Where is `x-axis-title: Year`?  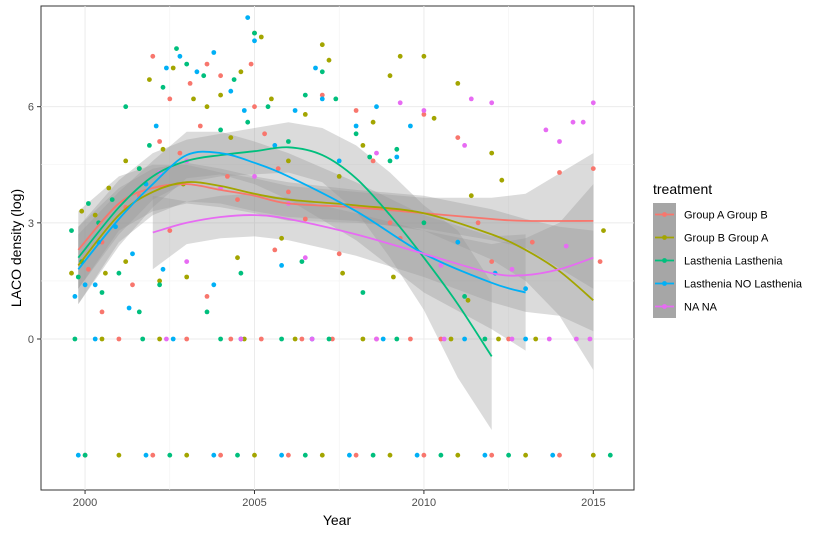
x-axis-title: Year is located at coordinates (337, 520).